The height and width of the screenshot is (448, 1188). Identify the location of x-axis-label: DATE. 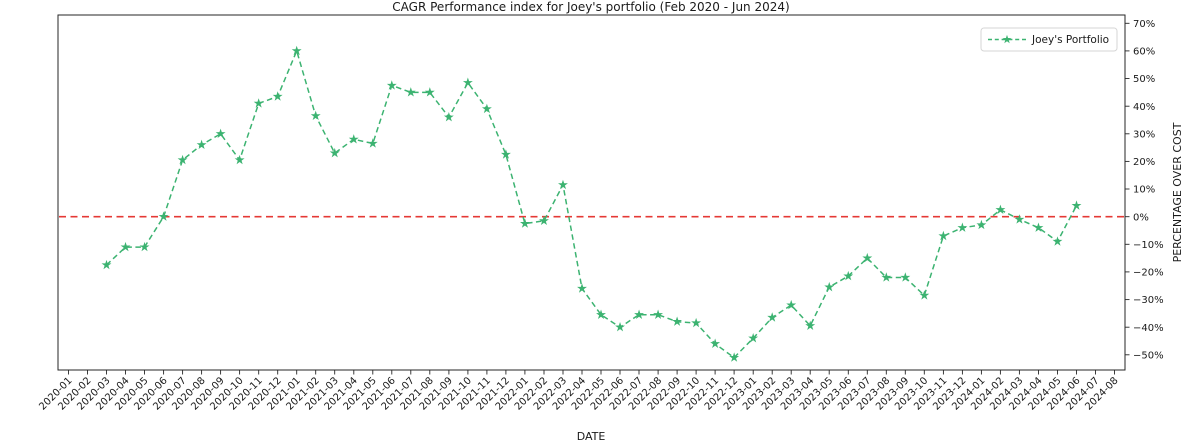
(591, 436).